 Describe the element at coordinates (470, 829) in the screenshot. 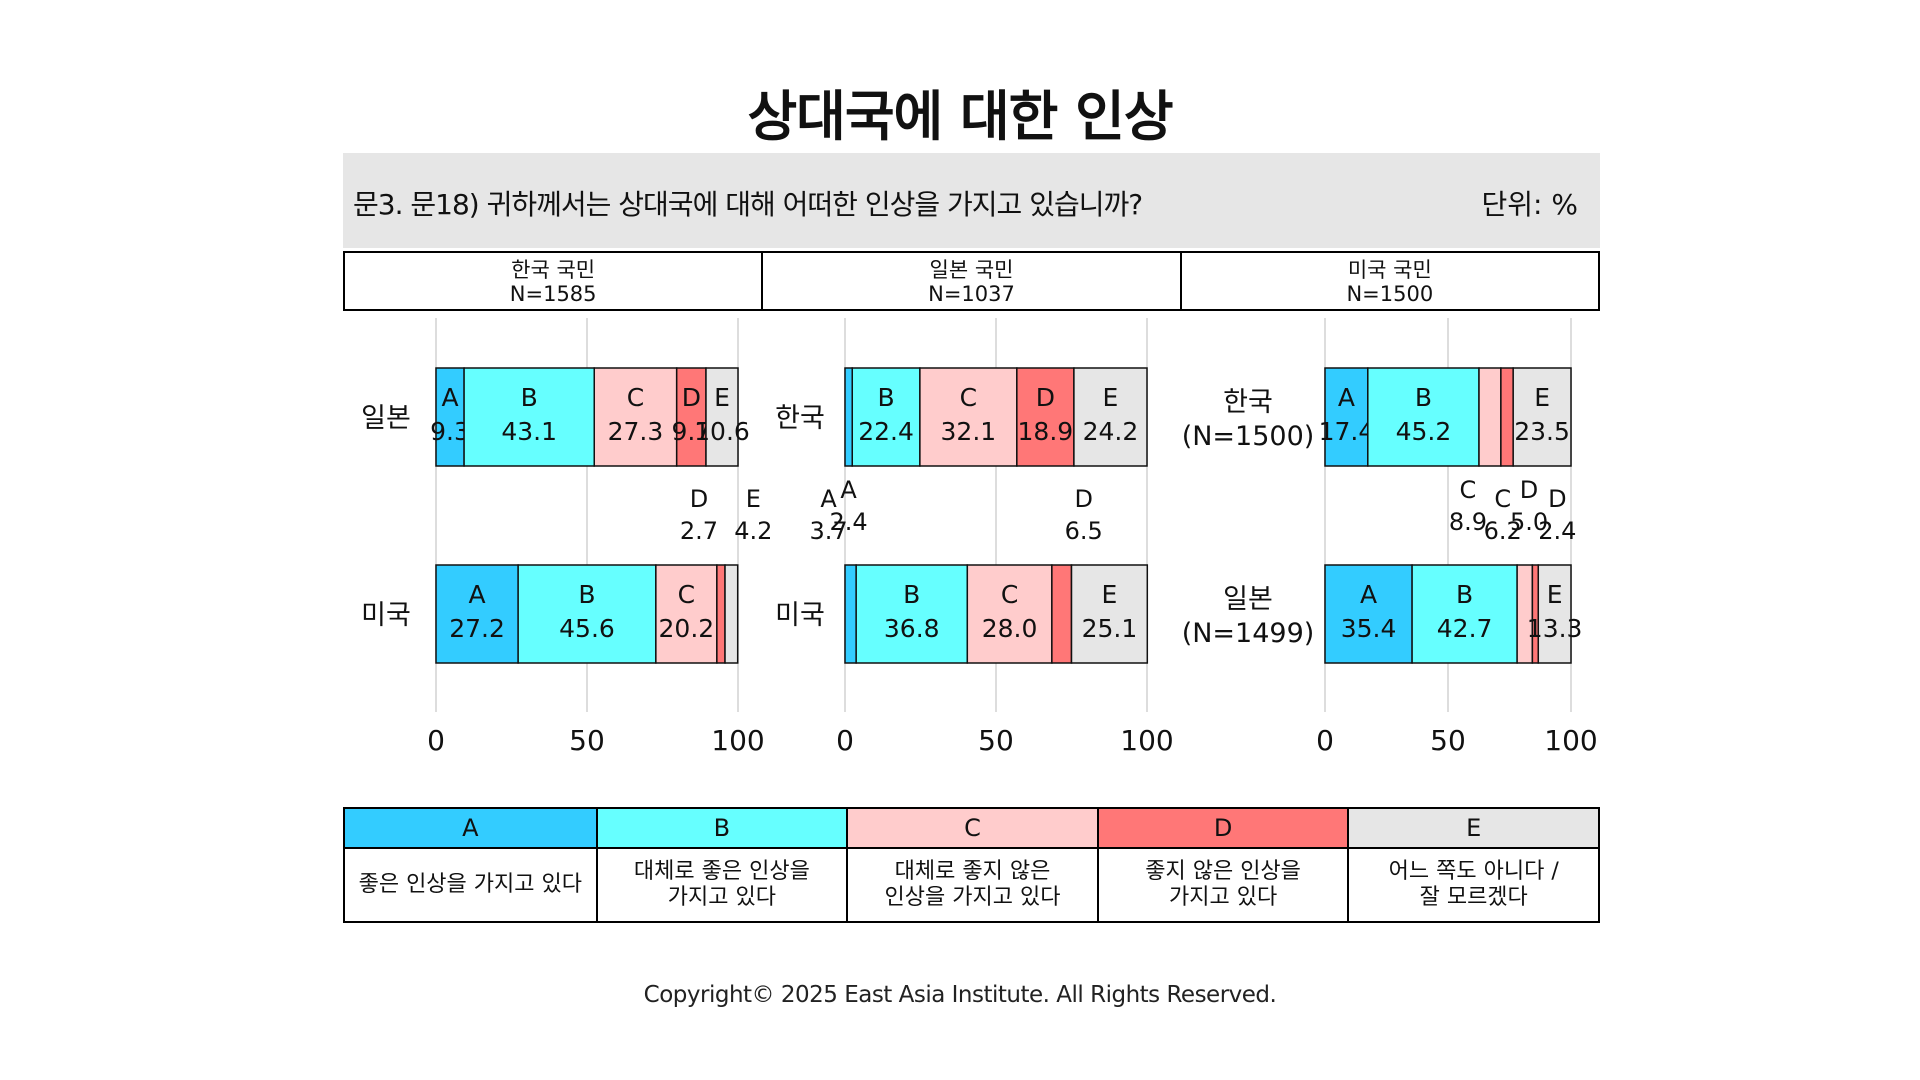

I see `legend-key-a: A` at that location.